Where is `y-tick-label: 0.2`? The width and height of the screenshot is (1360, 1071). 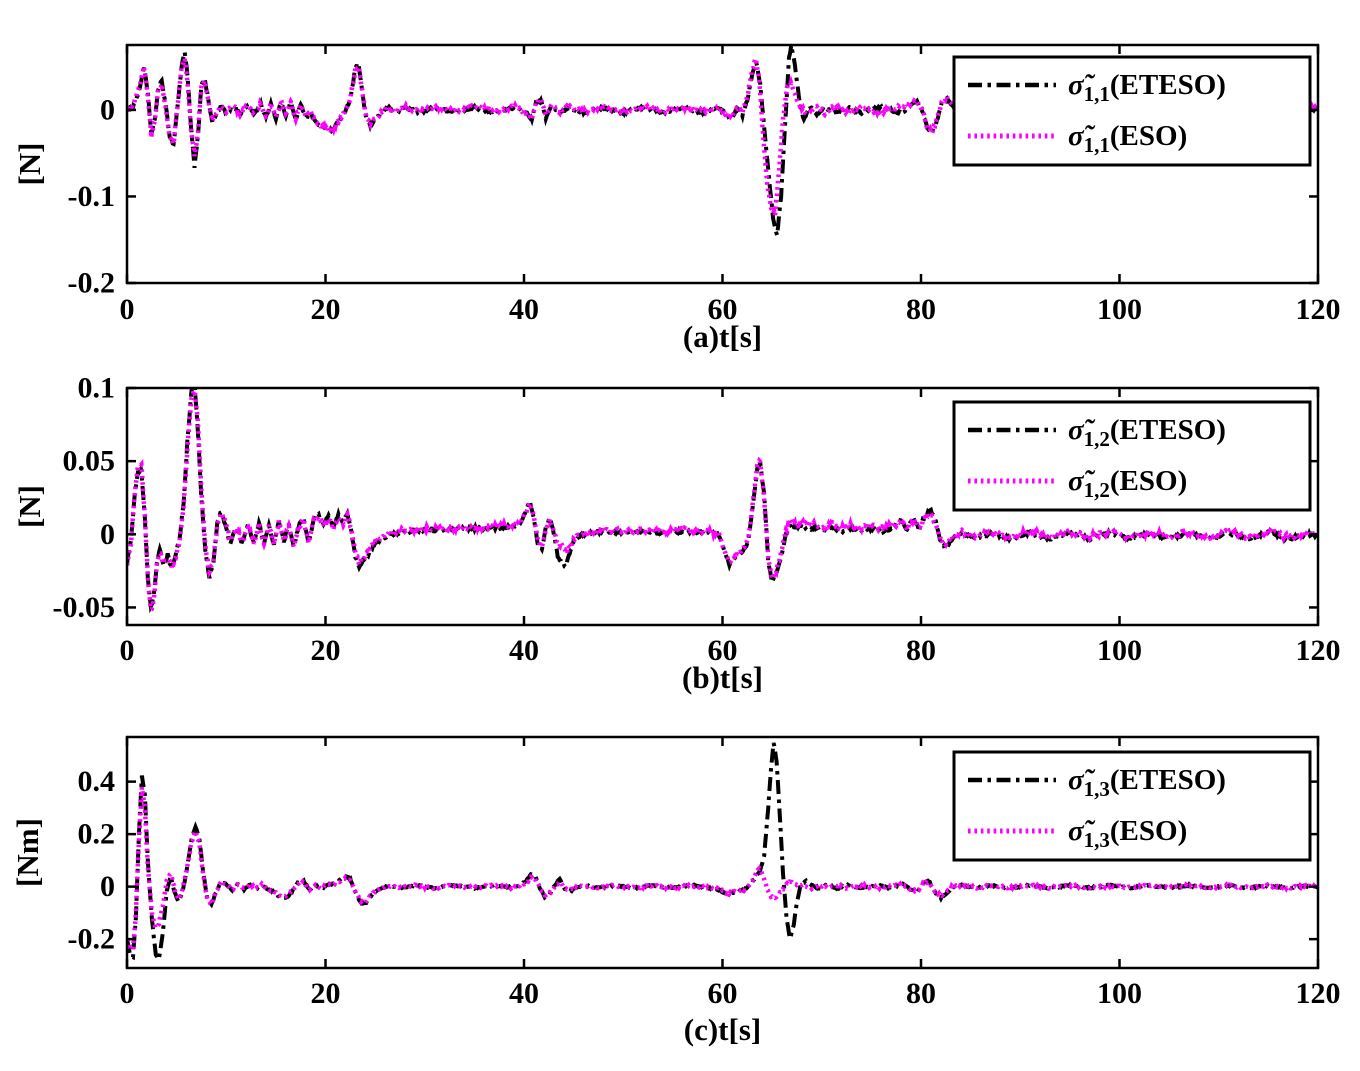 y-tick-label: 0.2 is located at coordinates (97, 834).